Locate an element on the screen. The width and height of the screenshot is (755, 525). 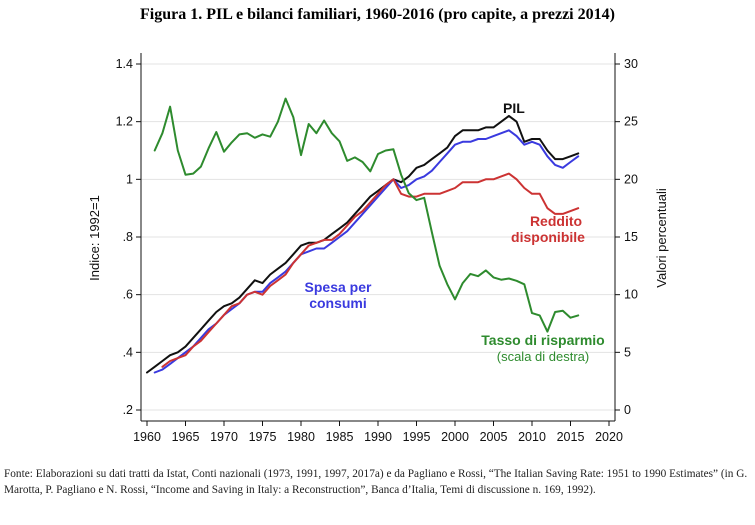
x-tick-label: 1990 is located at coordinates (378, 437).